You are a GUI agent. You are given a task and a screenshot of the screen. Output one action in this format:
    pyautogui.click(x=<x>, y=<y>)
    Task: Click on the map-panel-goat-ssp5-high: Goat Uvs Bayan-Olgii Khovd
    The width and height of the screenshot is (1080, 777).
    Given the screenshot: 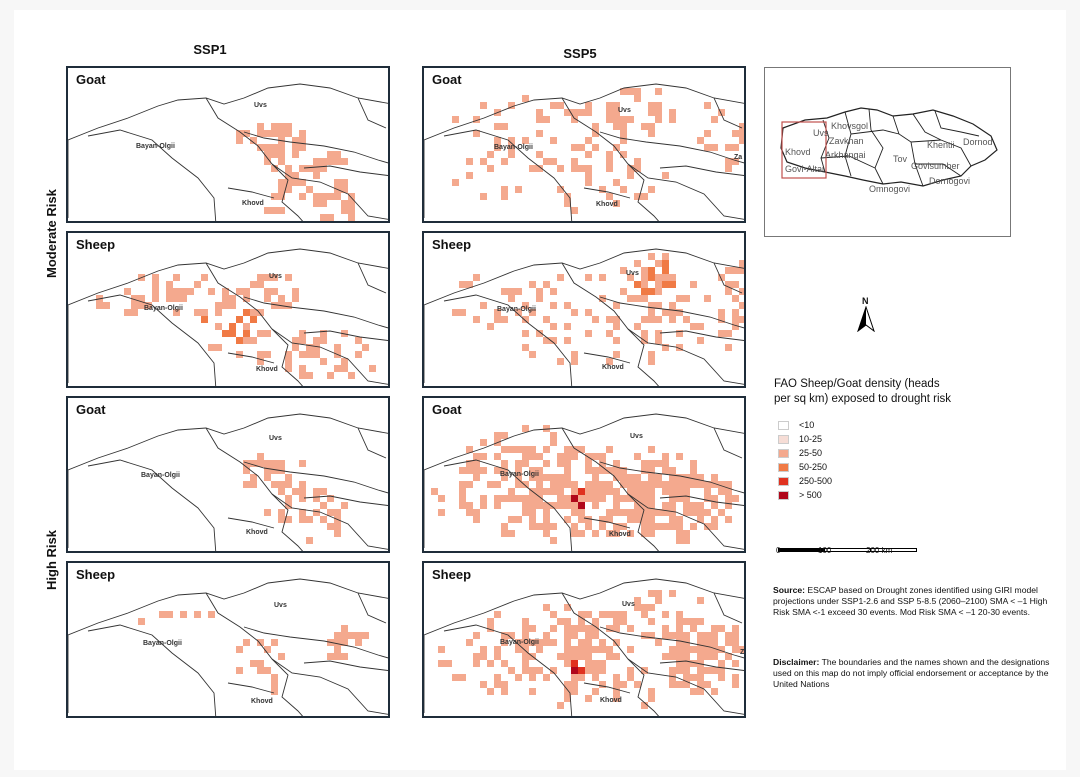 What is the action you would take?
    pyautogui.click(x=584, y=474)
    